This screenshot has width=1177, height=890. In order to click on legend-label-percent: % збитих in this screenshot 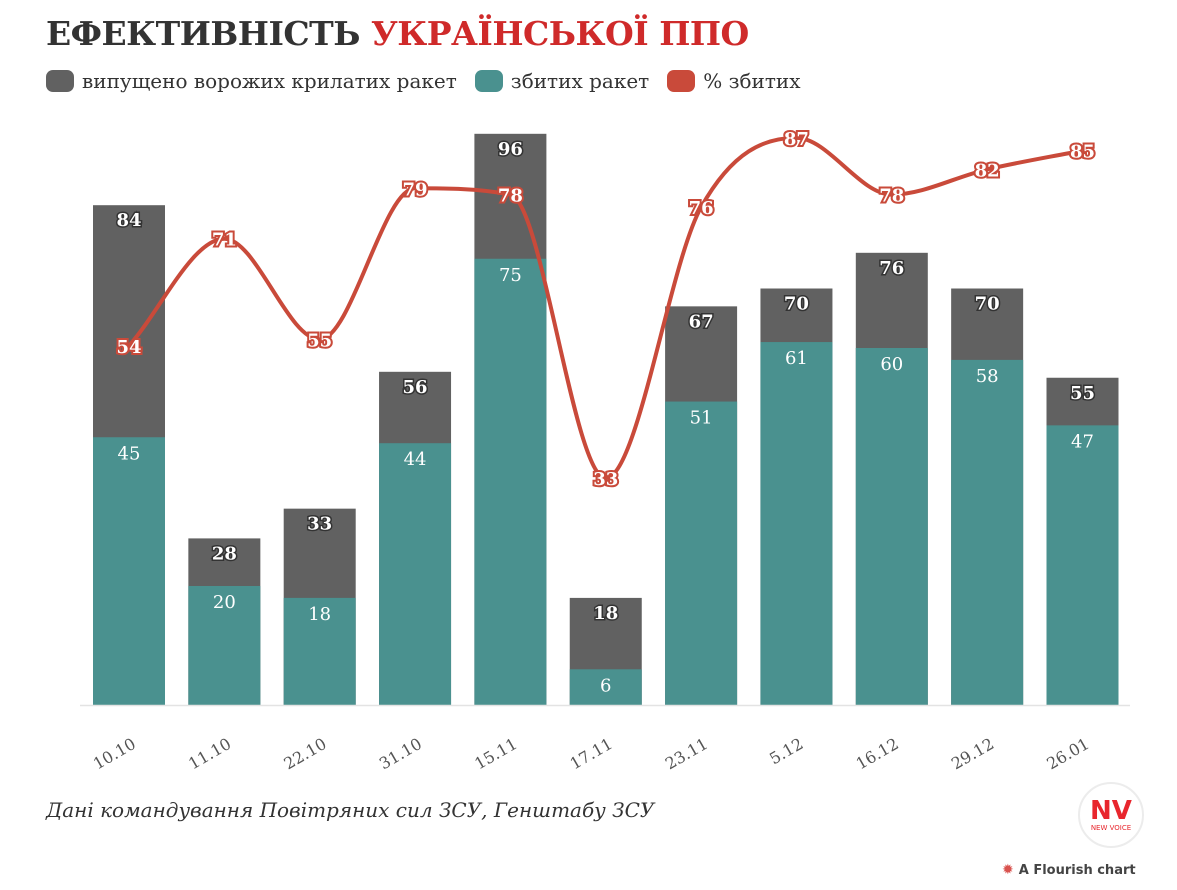, I will do `click(752, 81)`.